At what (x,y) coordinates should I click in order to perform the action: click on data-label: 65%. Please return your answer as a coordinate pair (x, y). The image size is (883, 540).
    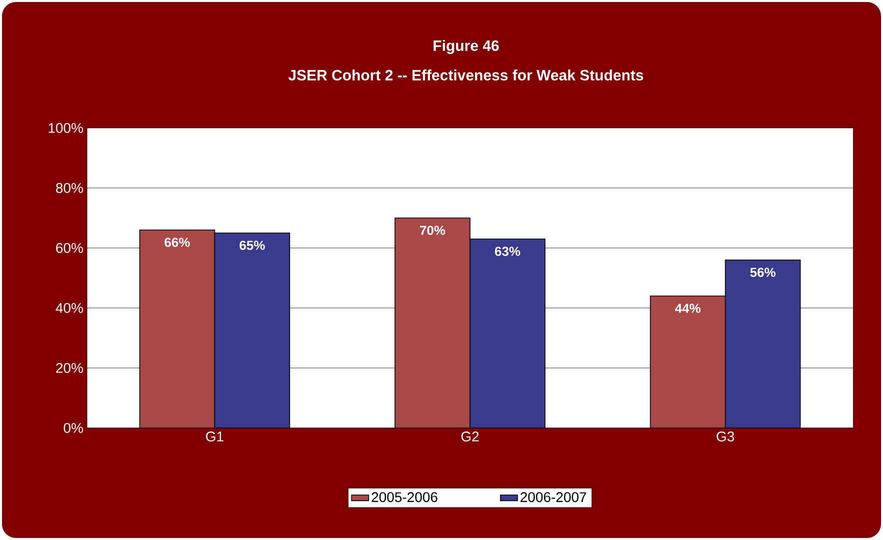
    Looking at the image, I should click on (252, 245).